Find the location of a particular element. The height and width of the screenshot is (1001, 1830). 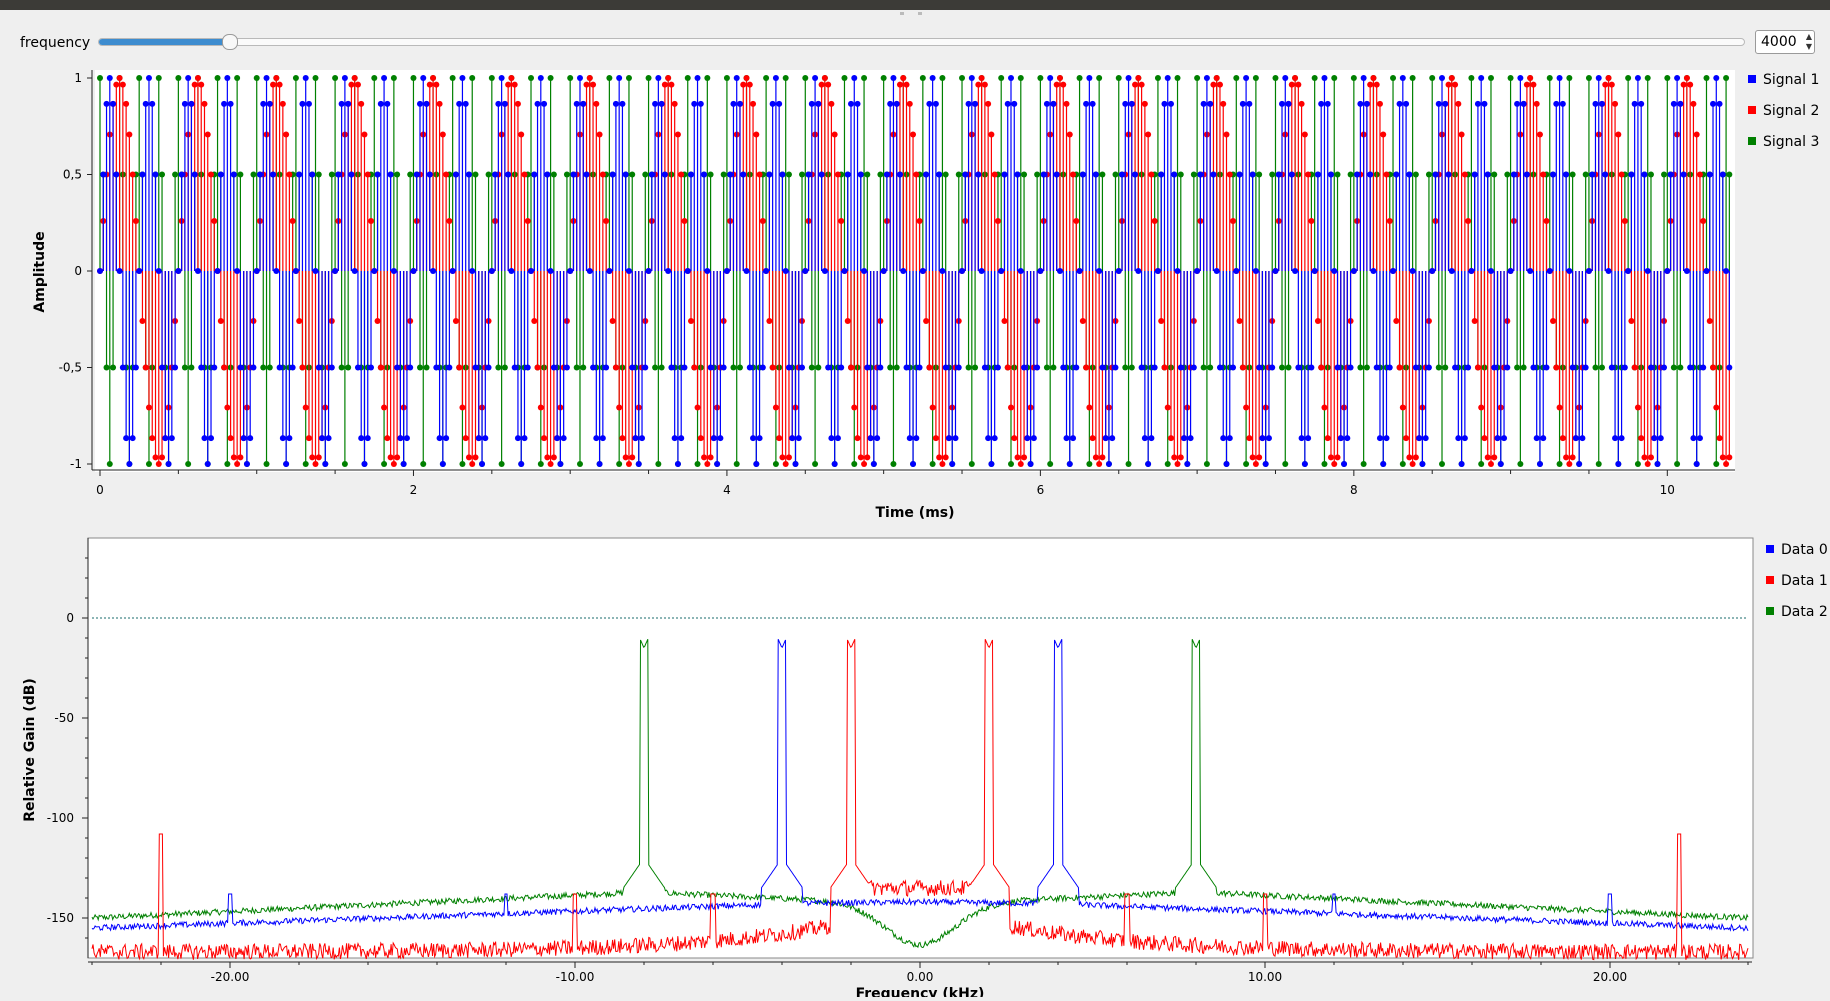

window-controls is located at coordinates (920, 7).